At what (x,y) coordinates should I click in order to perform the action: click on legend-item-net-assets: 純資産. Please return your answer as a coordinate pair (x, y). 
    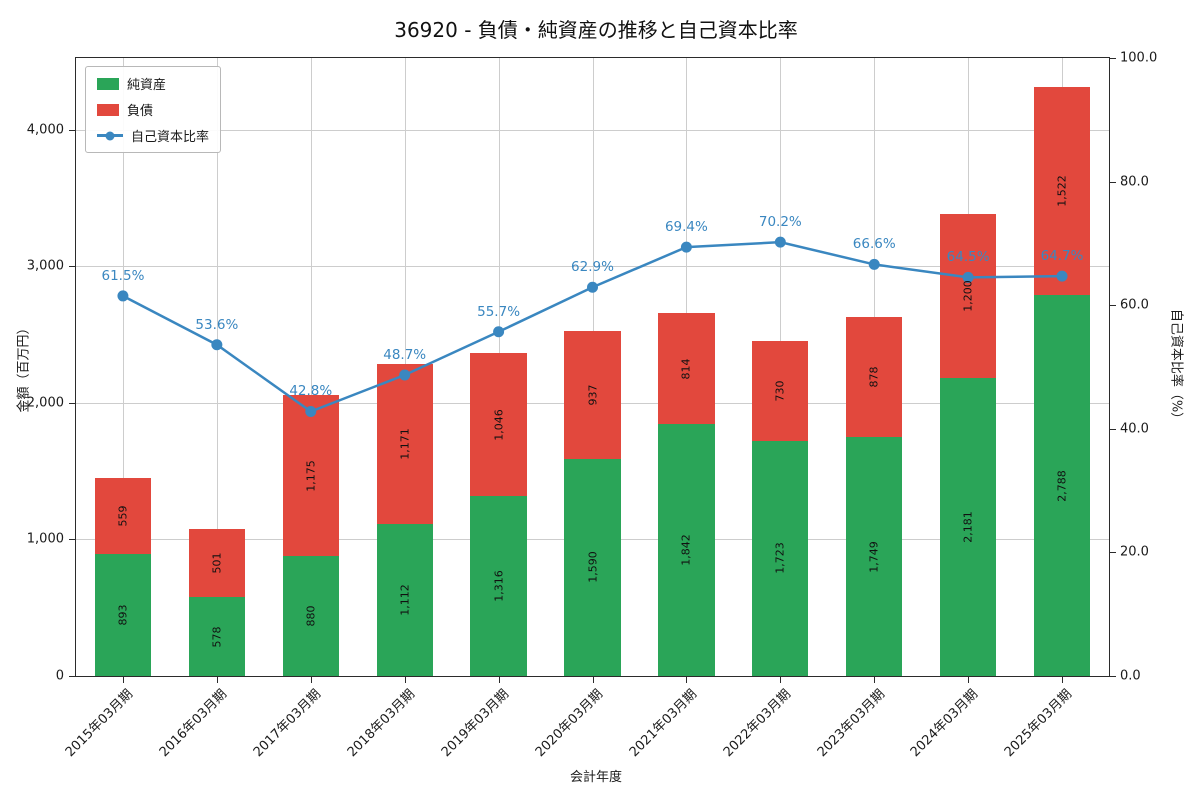
    Looking at the image, I should click on (153, 83).